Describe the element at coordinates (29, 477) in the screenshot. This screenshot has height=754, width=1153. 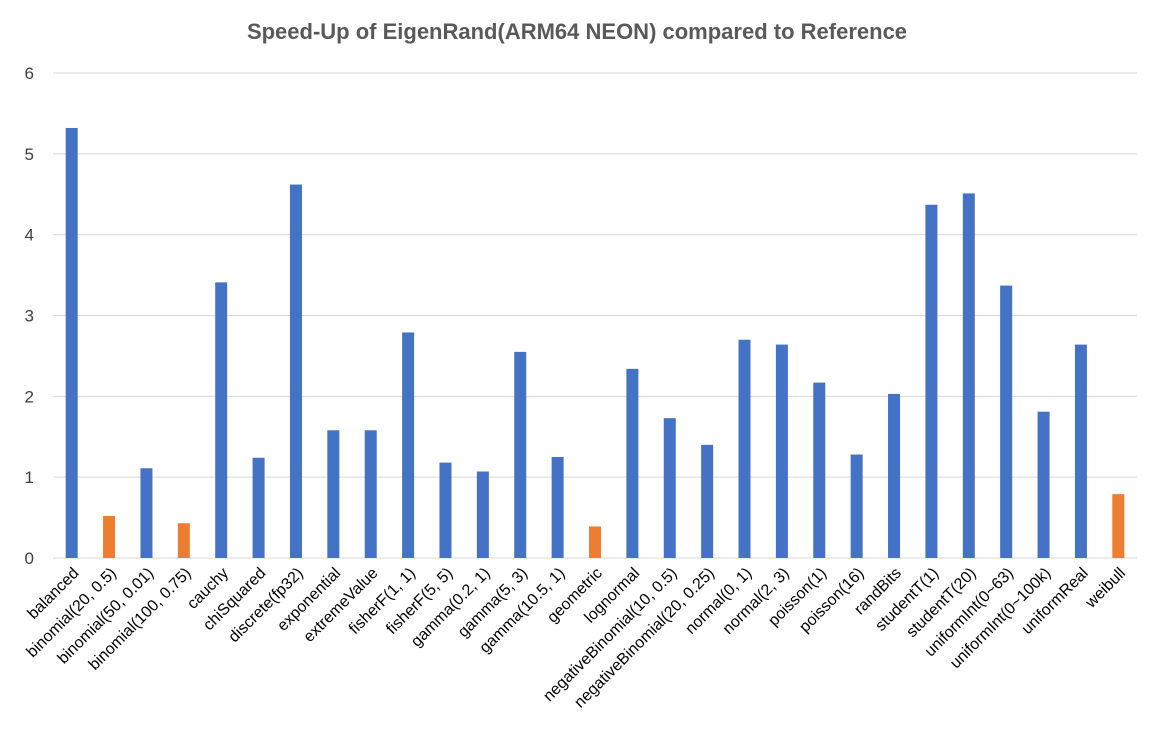
I see `y-tick-label: 1` at that location.